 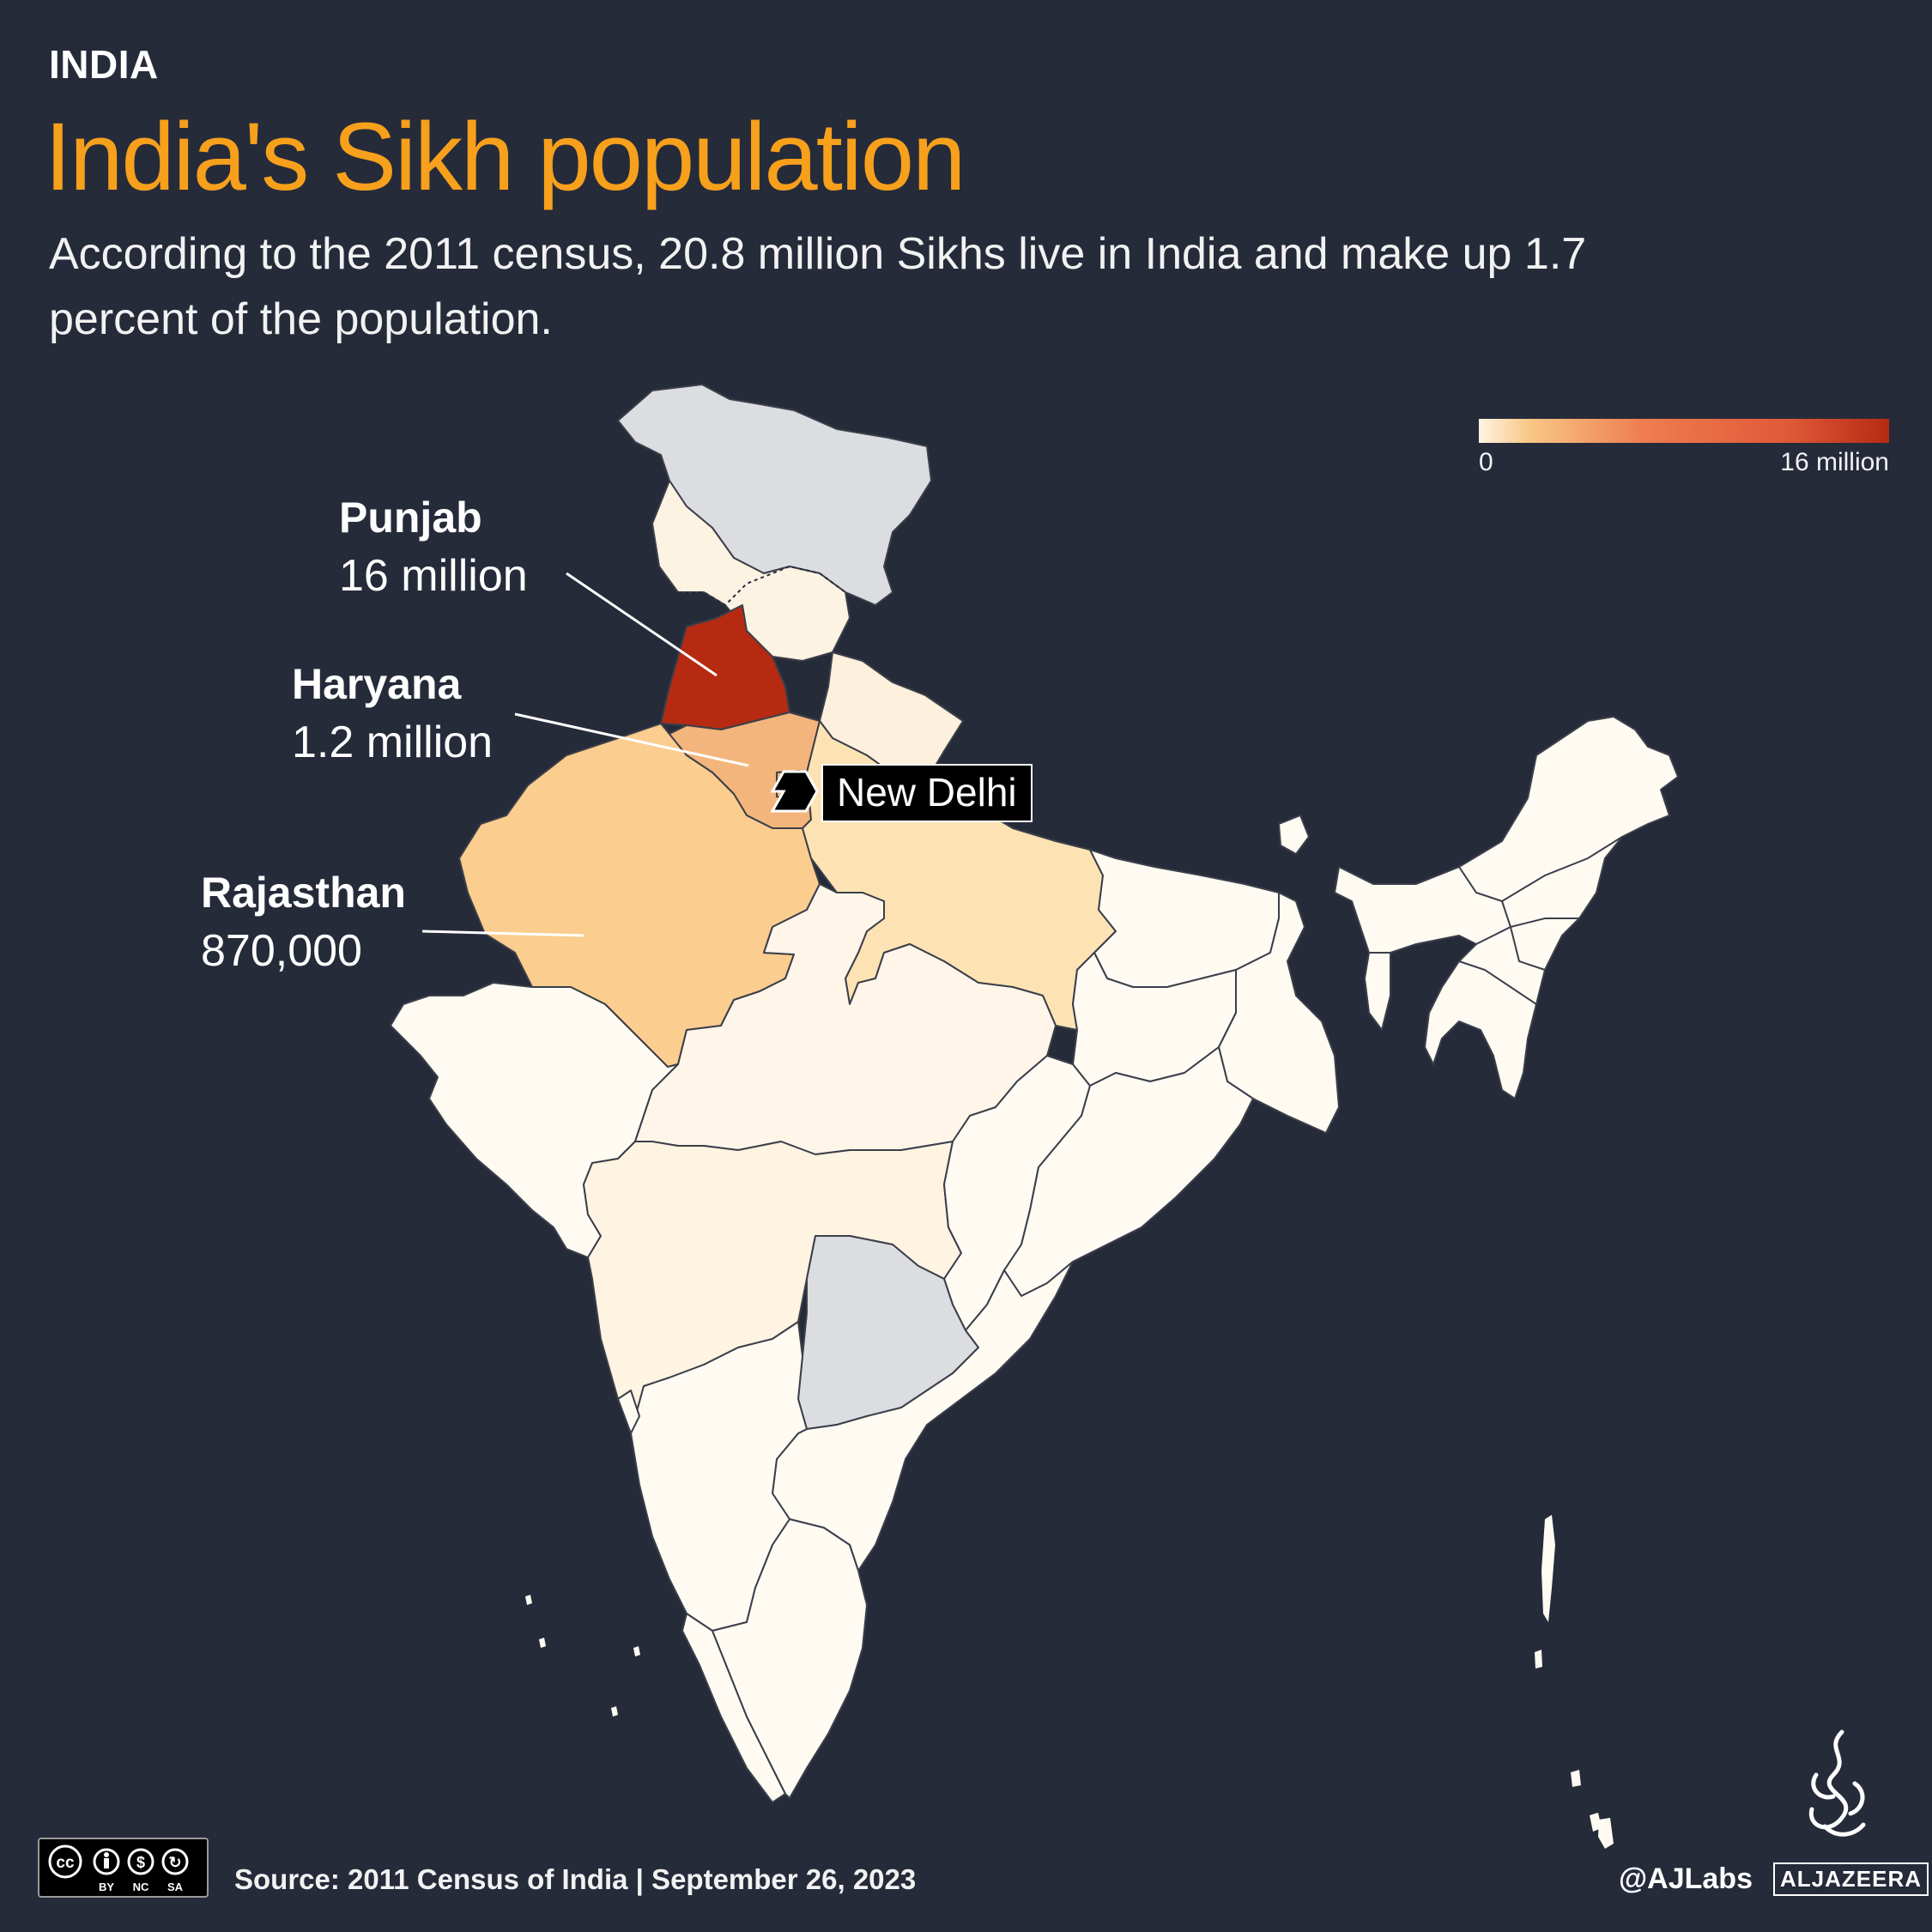 I want to click on callout-haryana-value: 1.2 million, so click(x=393, y=743).